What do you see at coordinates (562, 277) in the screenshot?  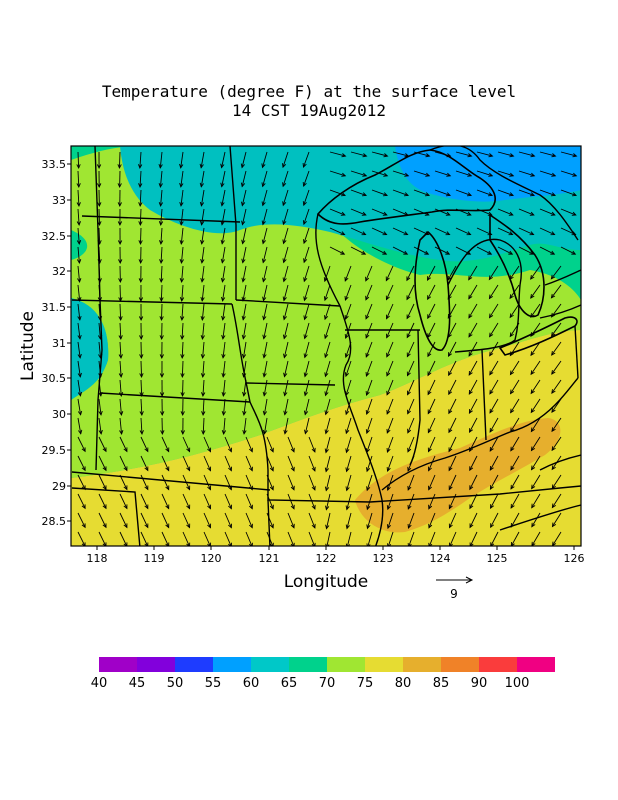 I see `border-canada-east` at bounding box center [562, 277].